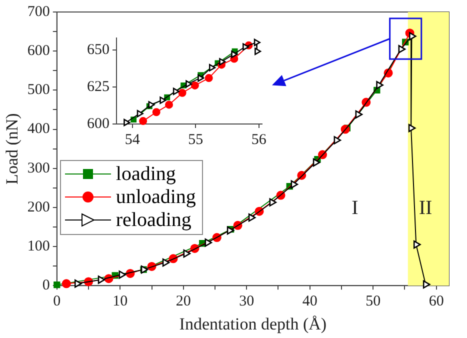 This screenshot has width=467, height=338. I want to click on x-tick-label: 0, so click(57, 302).